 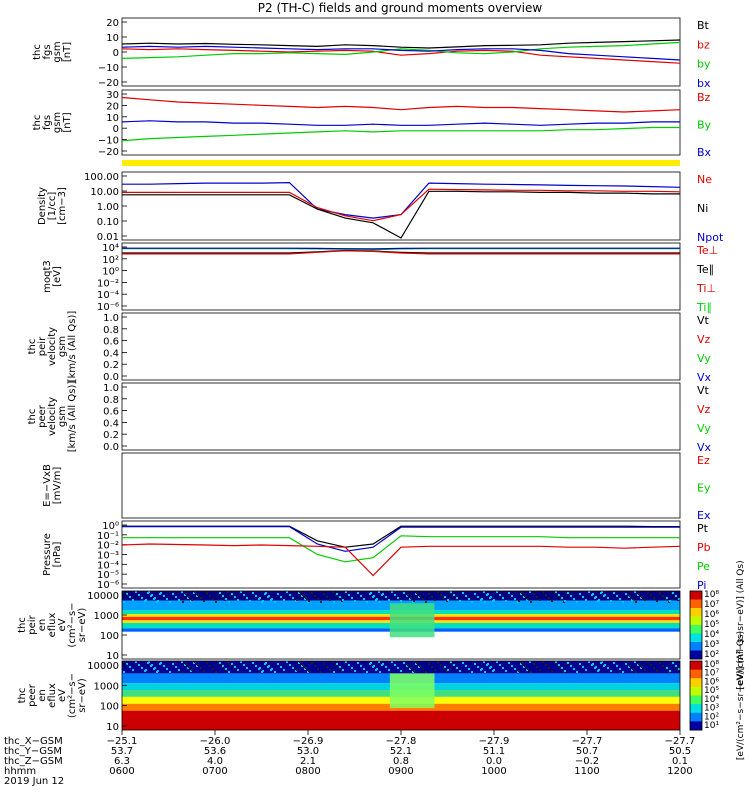 What do you see at coordinates (696, 695) in the screenshot?
I see `colorbar-frame` at bounding box center [696, 695].